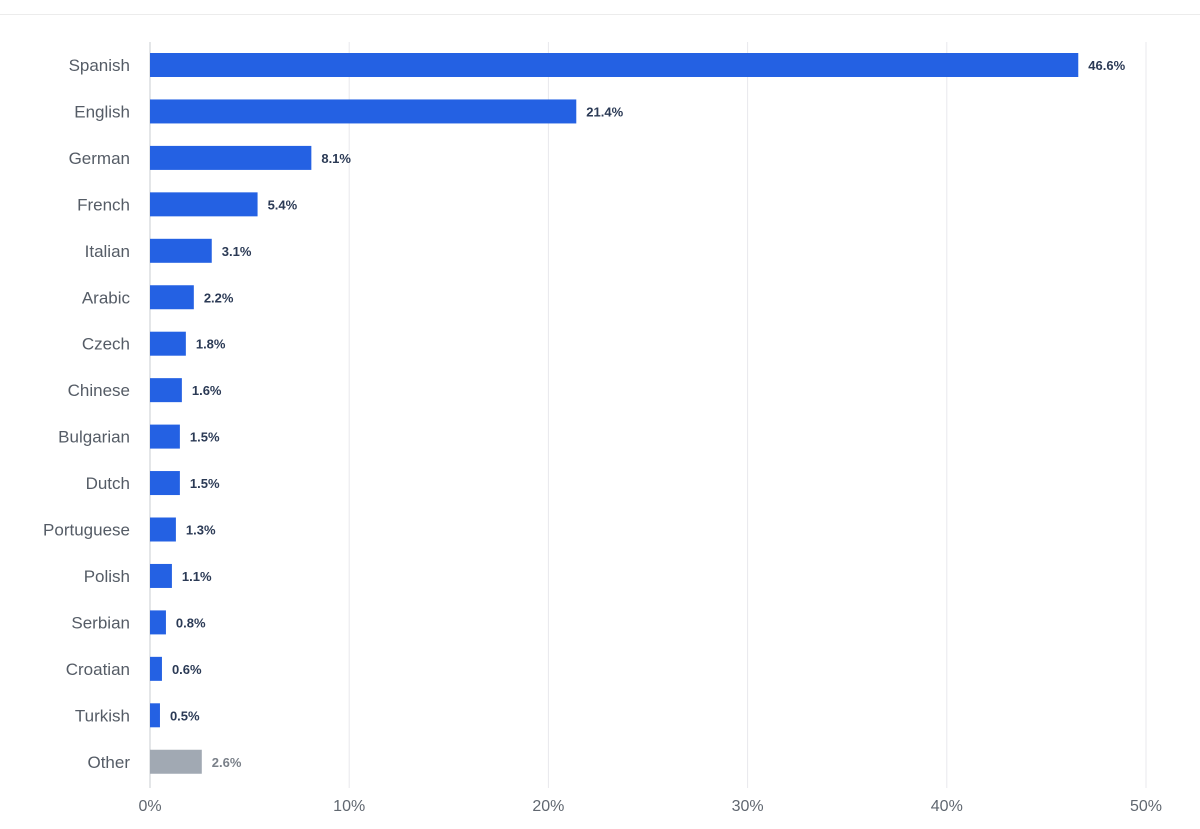 The image size is (1200, 829). Describe the element at coordinates (99, 65) in the screenshot. I see `category-label: Spanish` at that location.